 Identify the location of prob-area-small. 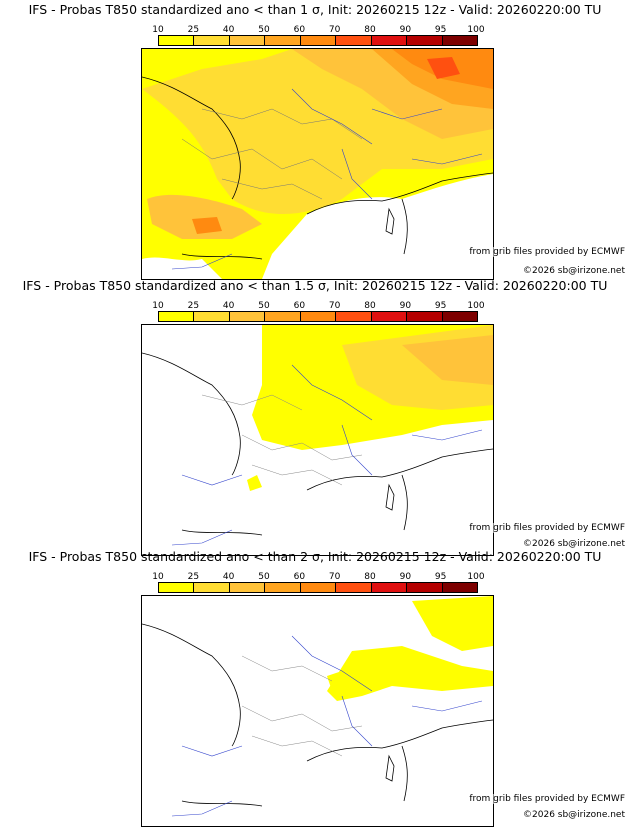
(254, 483).